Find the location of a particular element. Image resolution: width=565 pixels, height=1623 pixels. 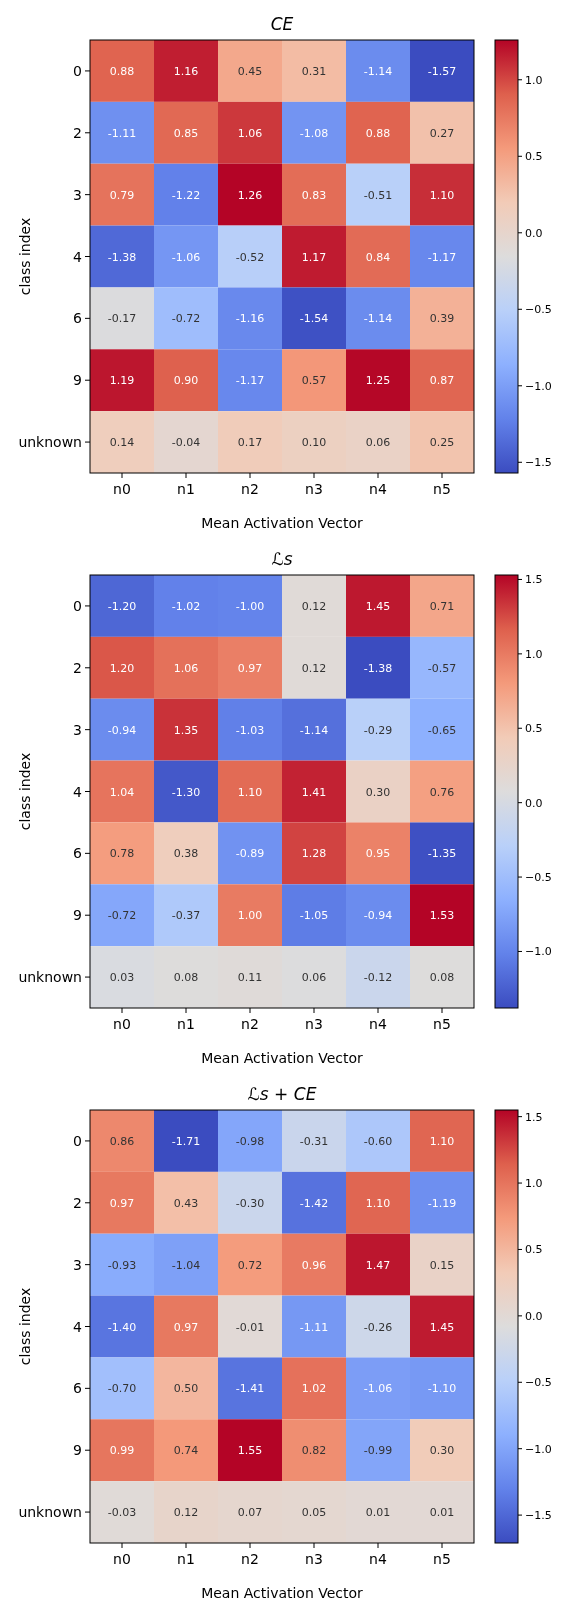

data-label: -1.17 is located at coordinates (250, 381).